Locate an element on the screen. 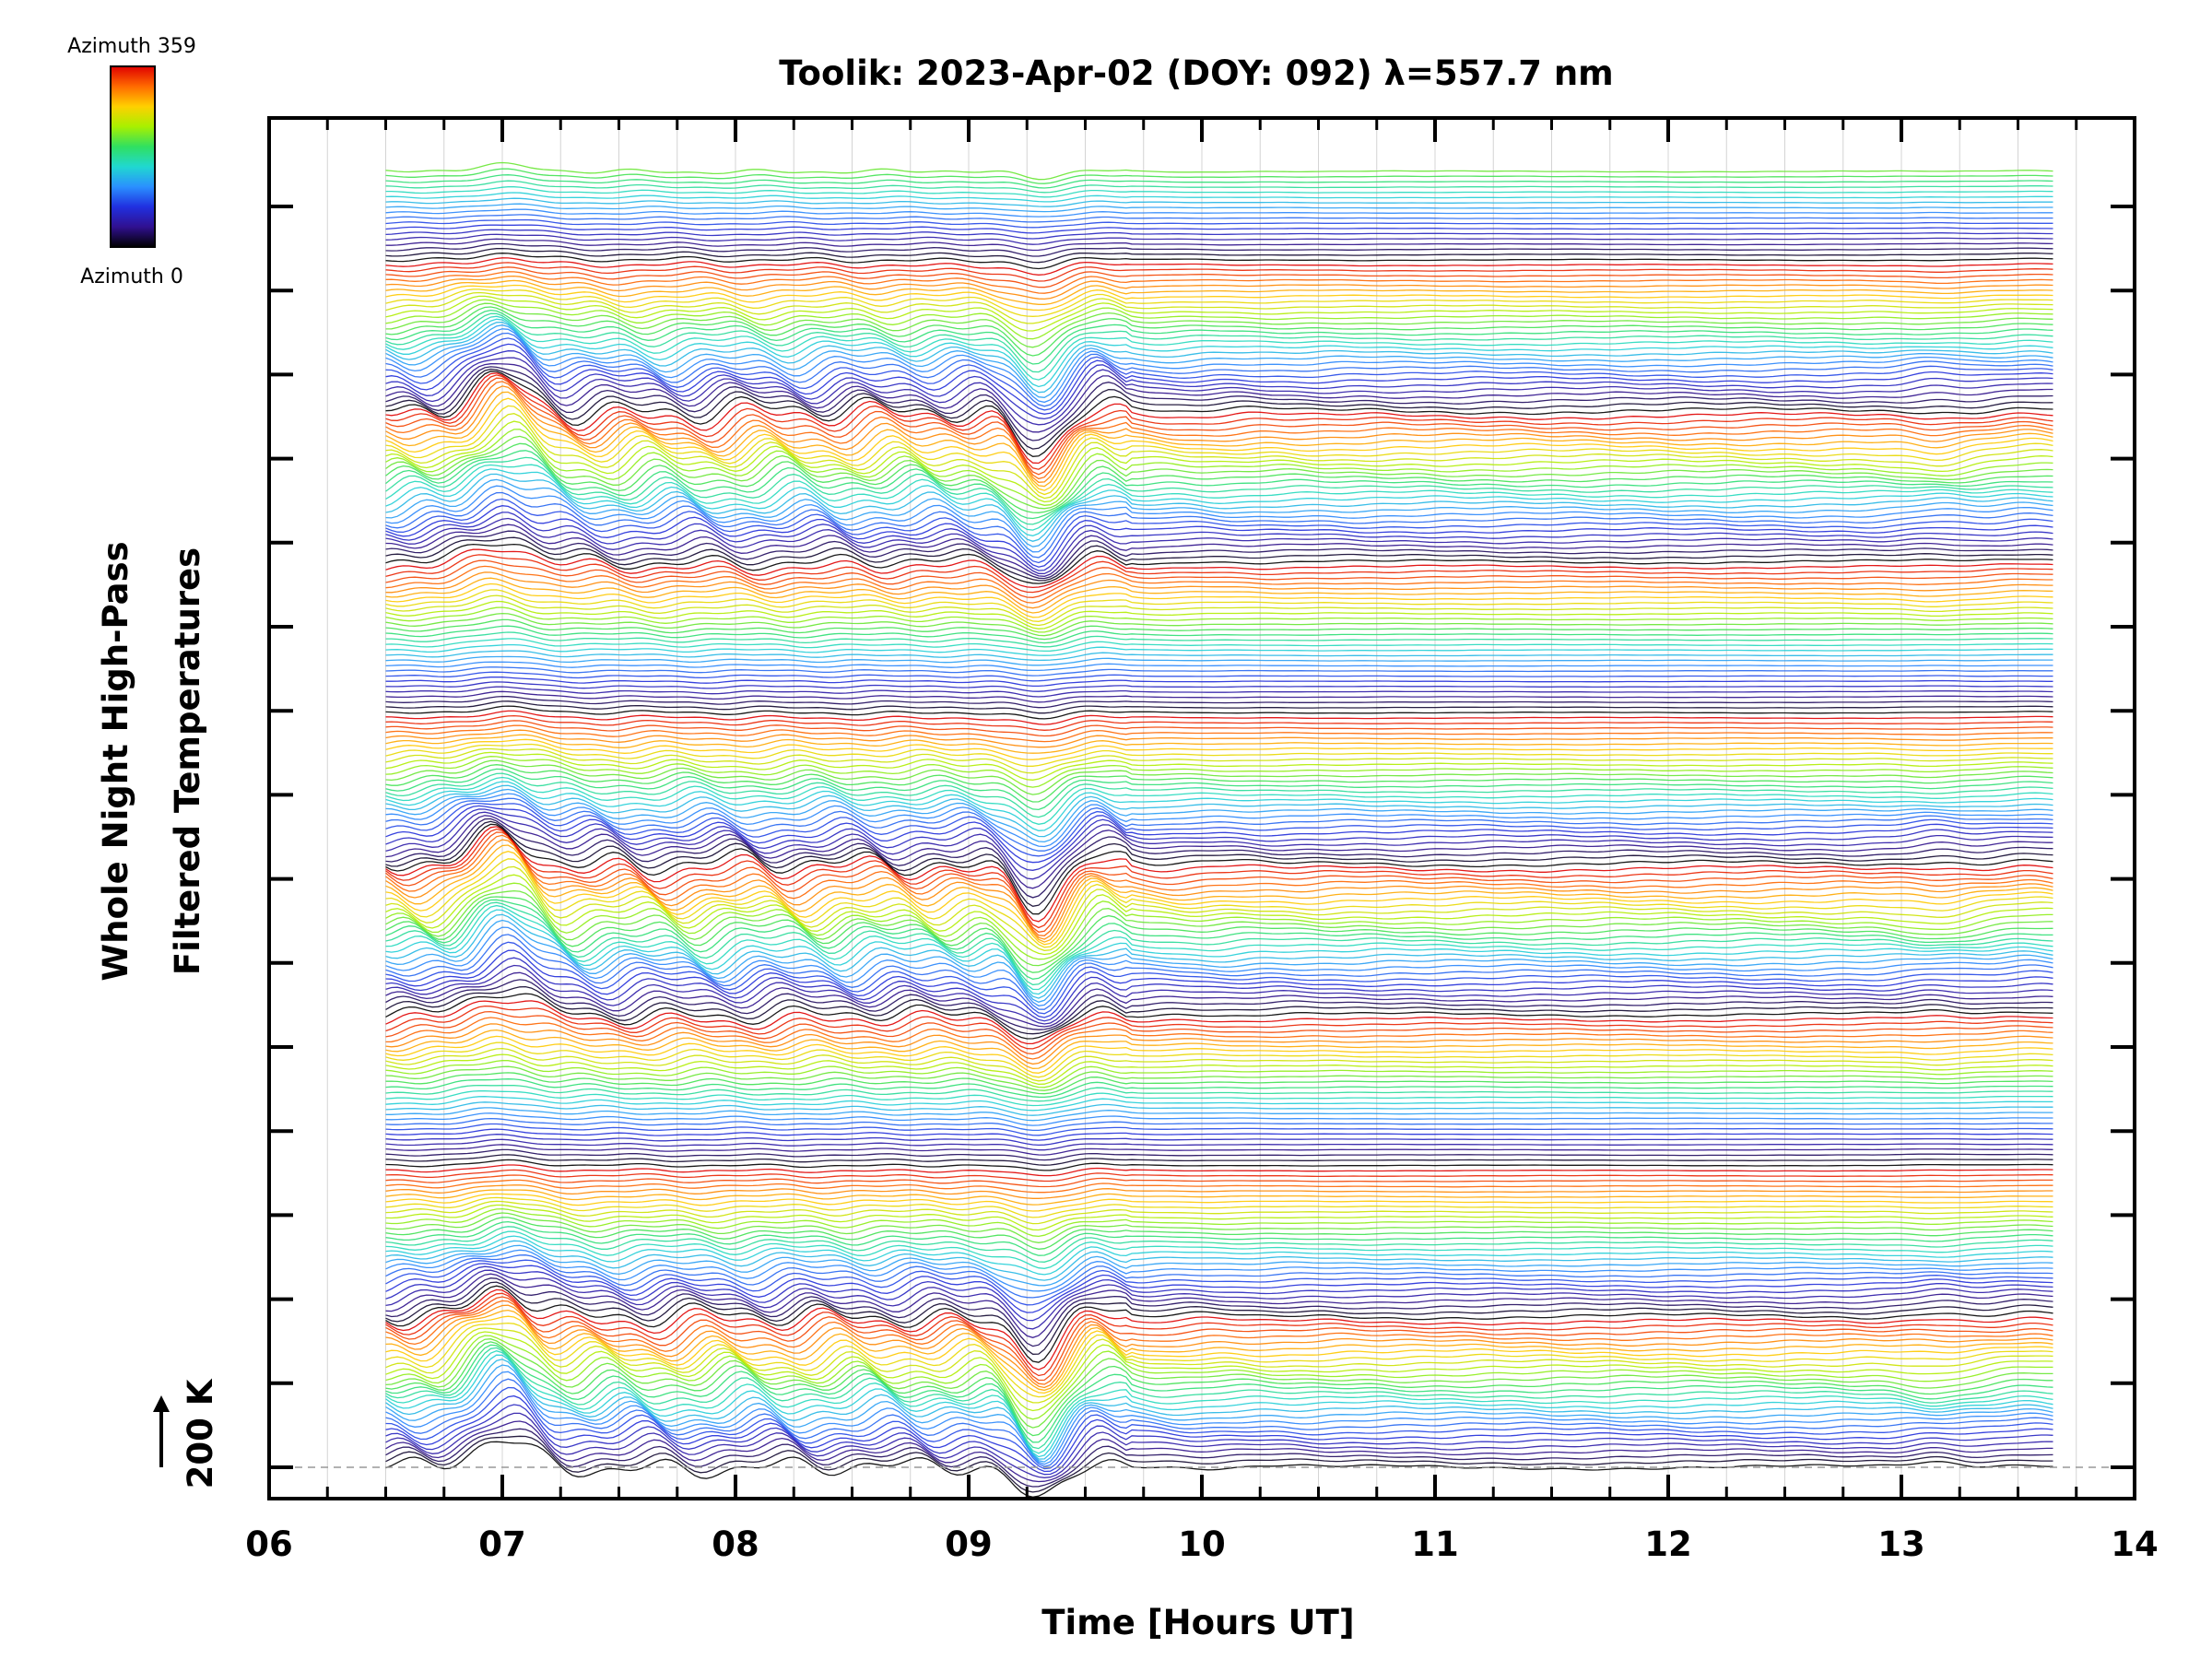  scale-bar-label: 200 K is located at coordinates (200, 1433).